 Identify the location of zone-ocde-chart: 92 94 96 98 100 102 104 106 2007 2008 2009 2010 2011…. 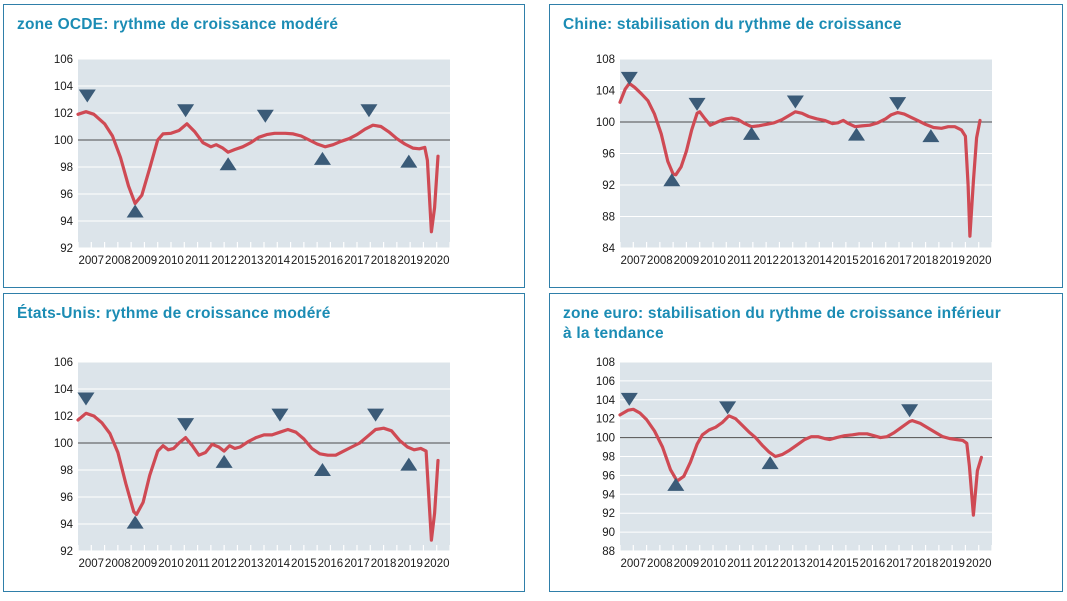
(252, 160).